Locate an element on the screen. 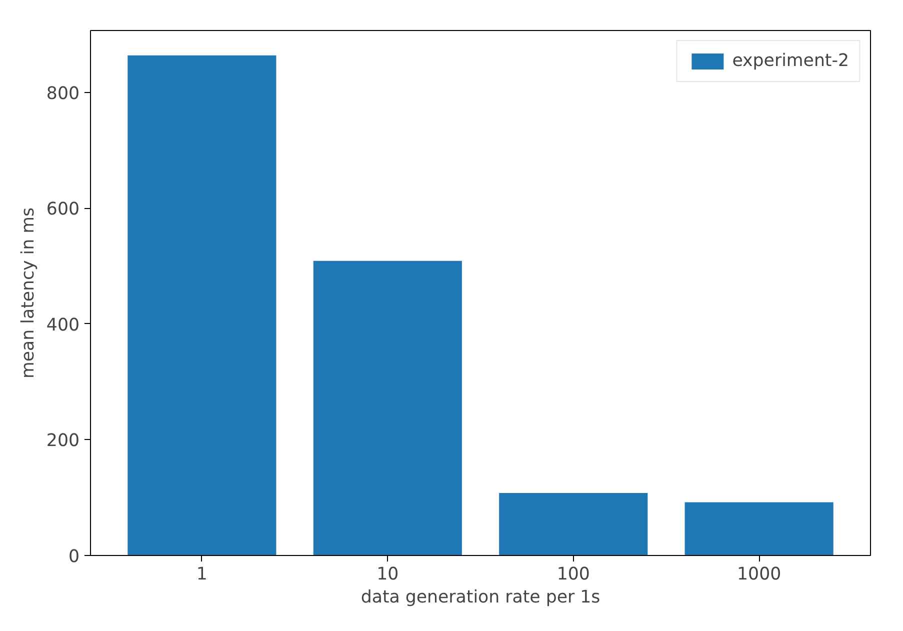 This screenshot has width=903, height=631. legend-label: experiment-2 is located at coordinates (790, 61).